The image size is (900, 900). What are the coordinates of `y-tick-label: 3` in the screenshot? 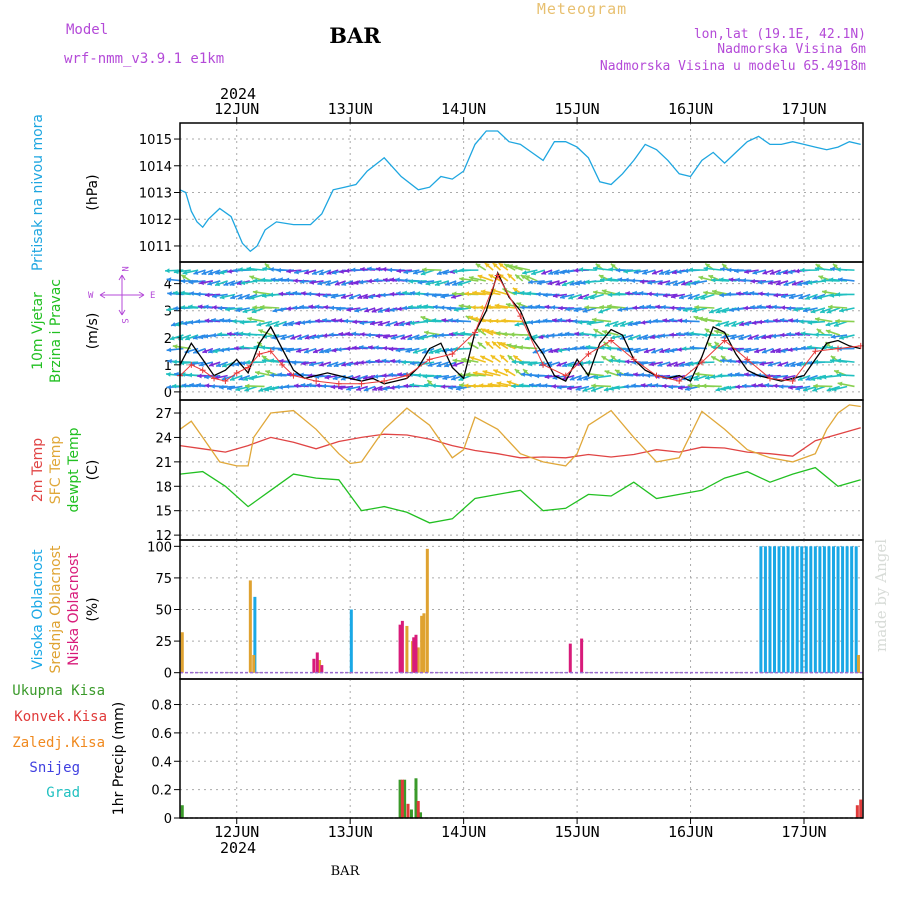 It's located at (168, 312).